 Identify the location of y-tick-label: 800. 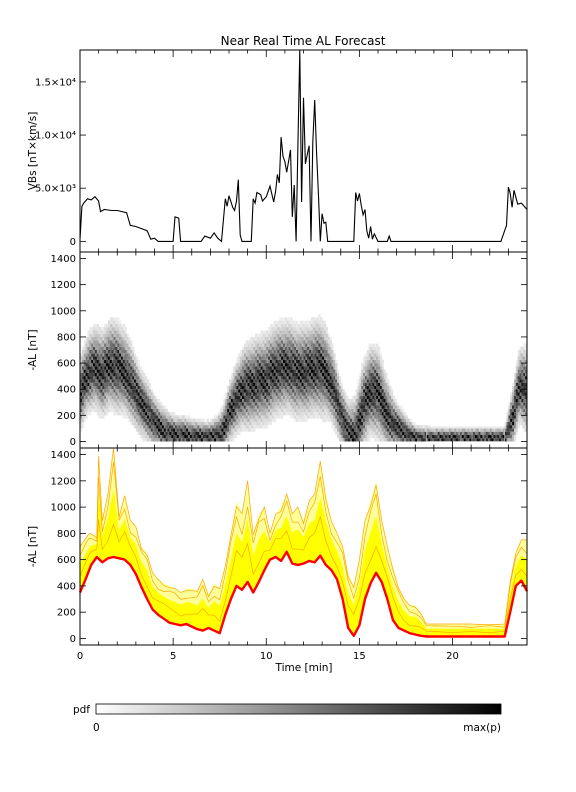
(66, 534).